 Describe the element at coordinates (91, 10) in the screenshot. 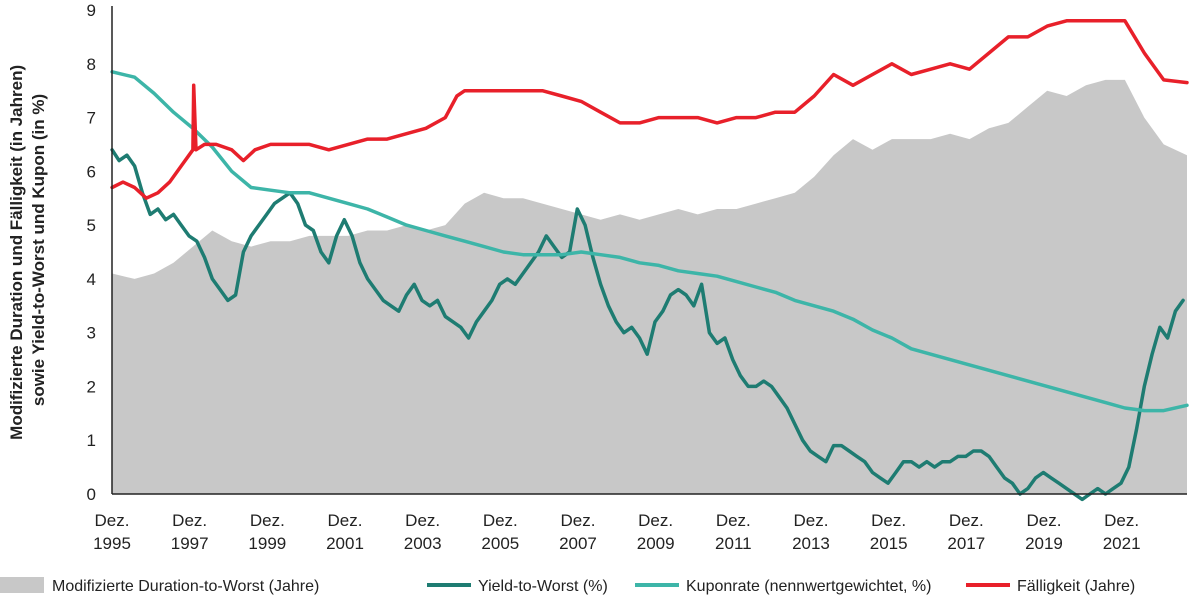

I see `y-tick-label: 9` at that location.